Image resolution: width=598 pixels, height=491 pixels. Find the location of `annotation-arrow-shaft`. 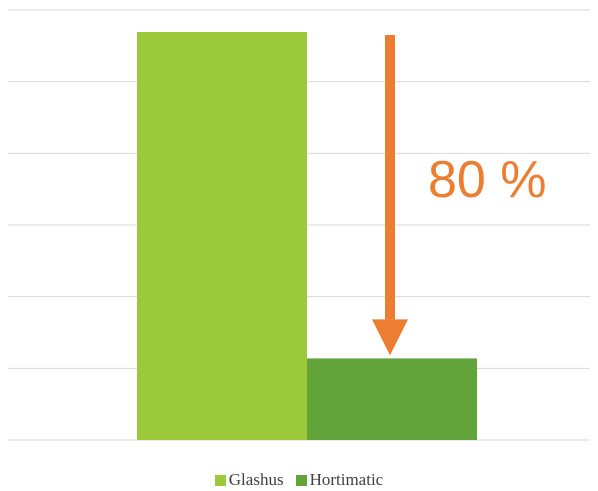

annotation-arrow-shaft is located at coordinates (390, 177).